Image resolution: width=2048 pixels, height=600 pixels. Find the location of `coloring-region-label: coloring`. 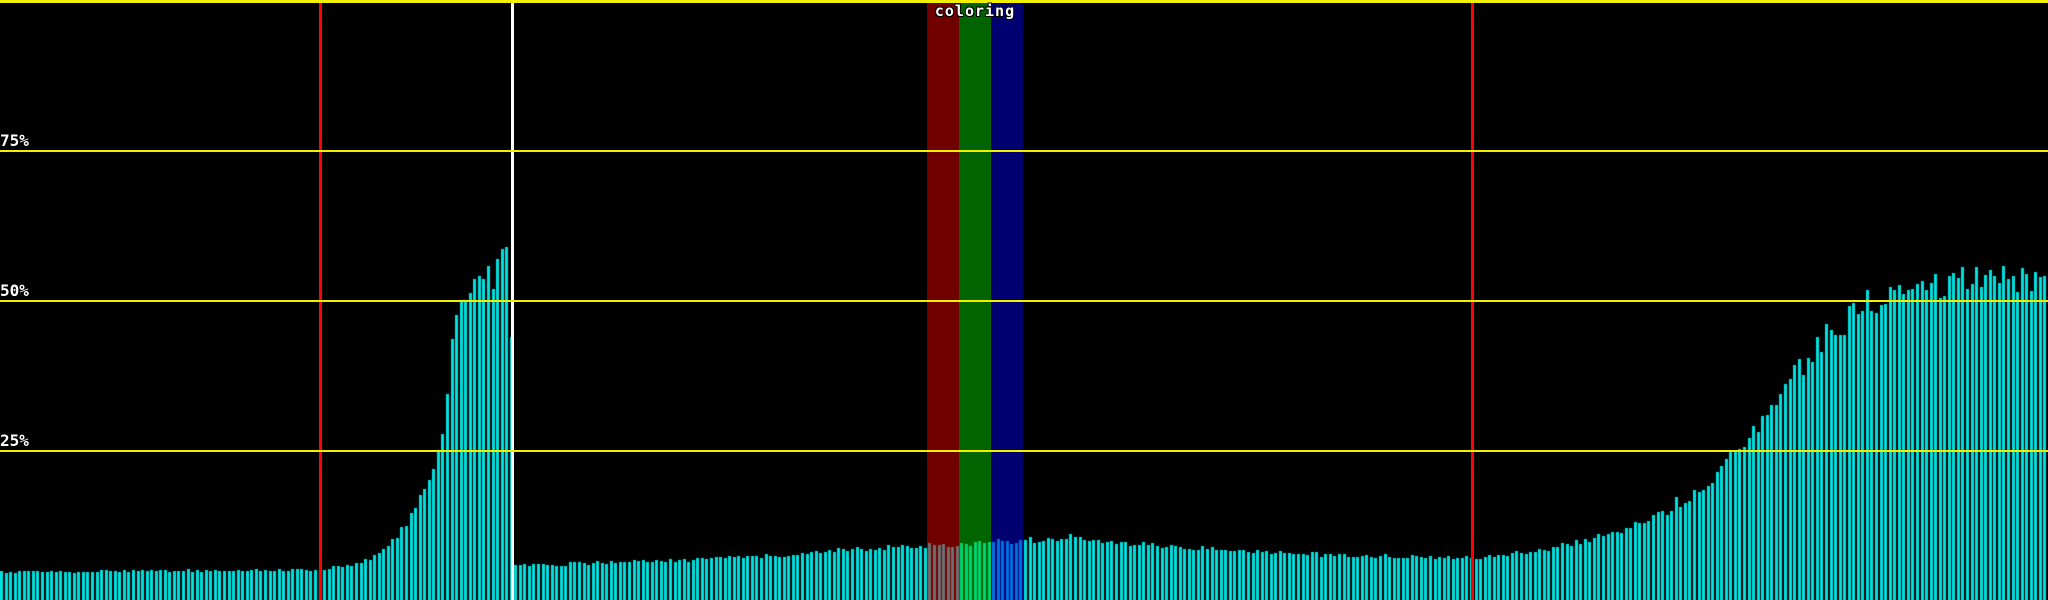

coloring-region-label: coloring is located at coordinates (975, 11).